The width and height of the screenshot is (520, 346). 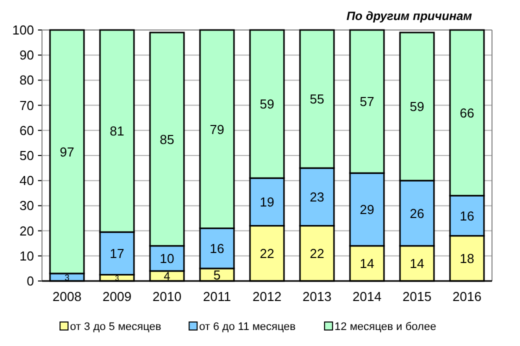 What do you see at coordinates (117, 296) in the screenshot?
I see `x-tick-label: 2009` at bounding box center [117, 296].